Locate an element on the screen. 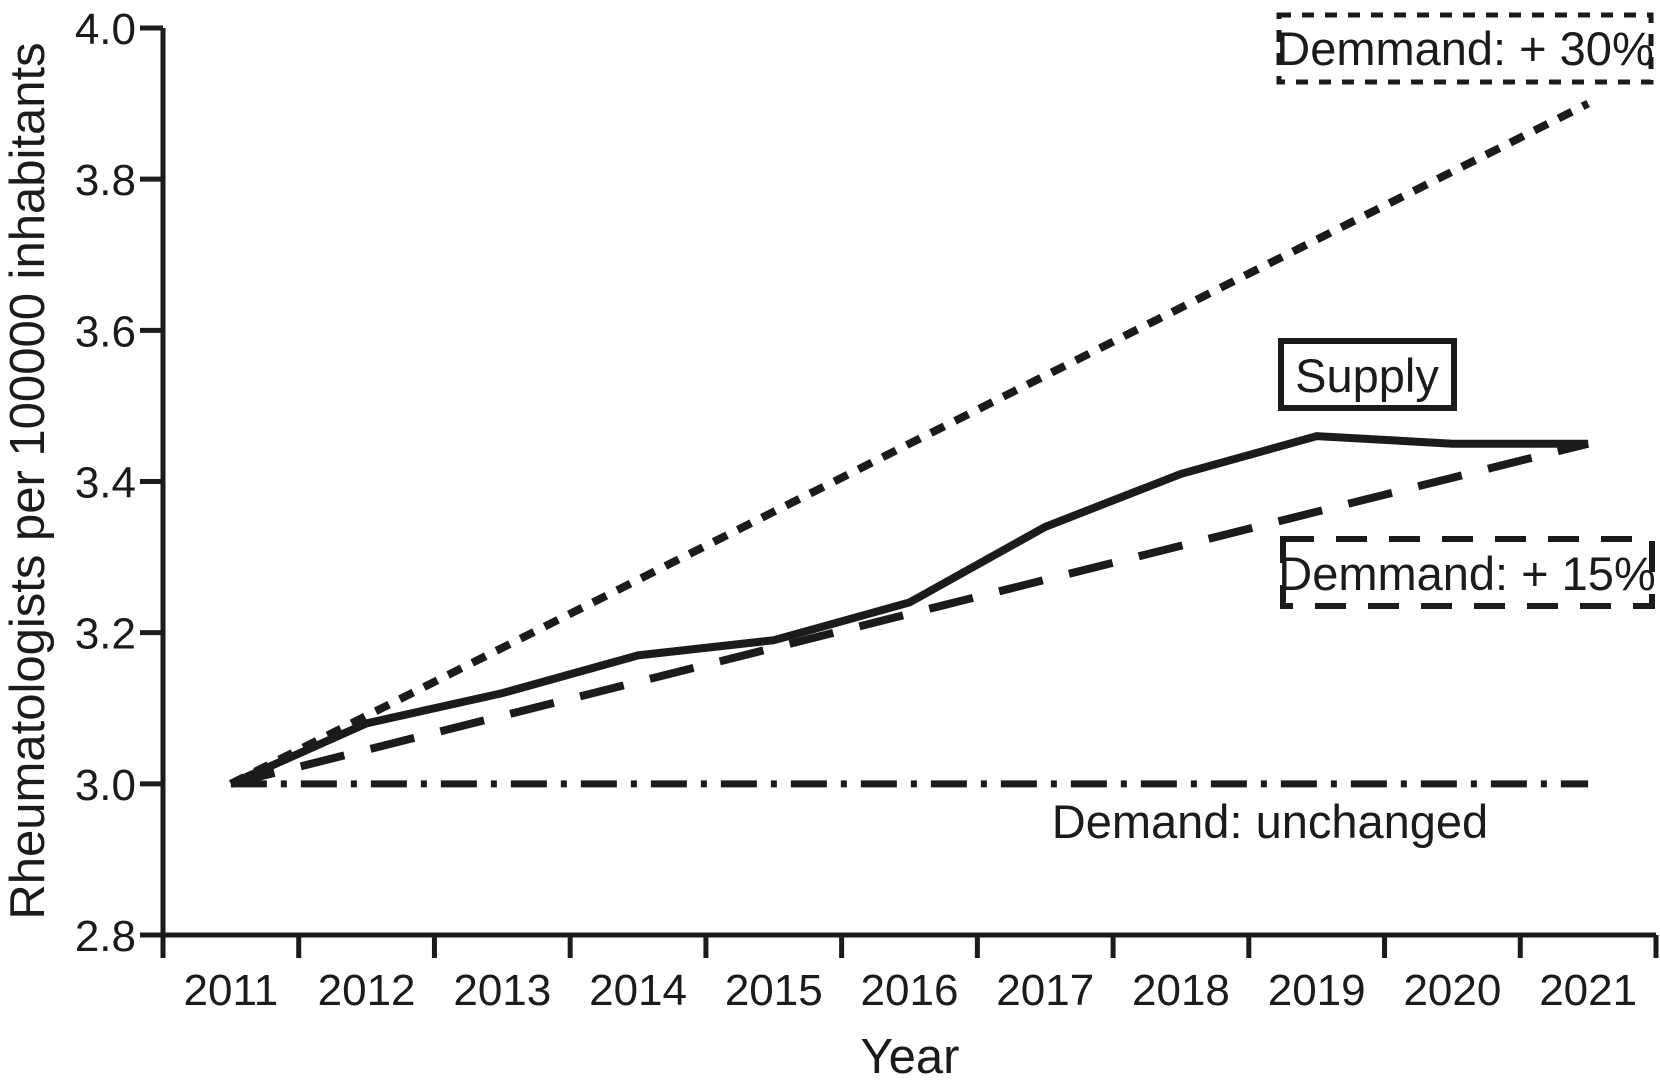 The width and height of the screenshot is (1660, 1091). demand-plus30-label-box is located at coordinates (1465, 48).